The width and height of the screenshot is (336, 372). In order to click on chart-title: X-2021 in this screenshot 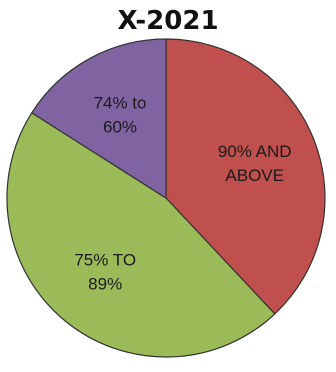, I will do `click(168, 21)`.